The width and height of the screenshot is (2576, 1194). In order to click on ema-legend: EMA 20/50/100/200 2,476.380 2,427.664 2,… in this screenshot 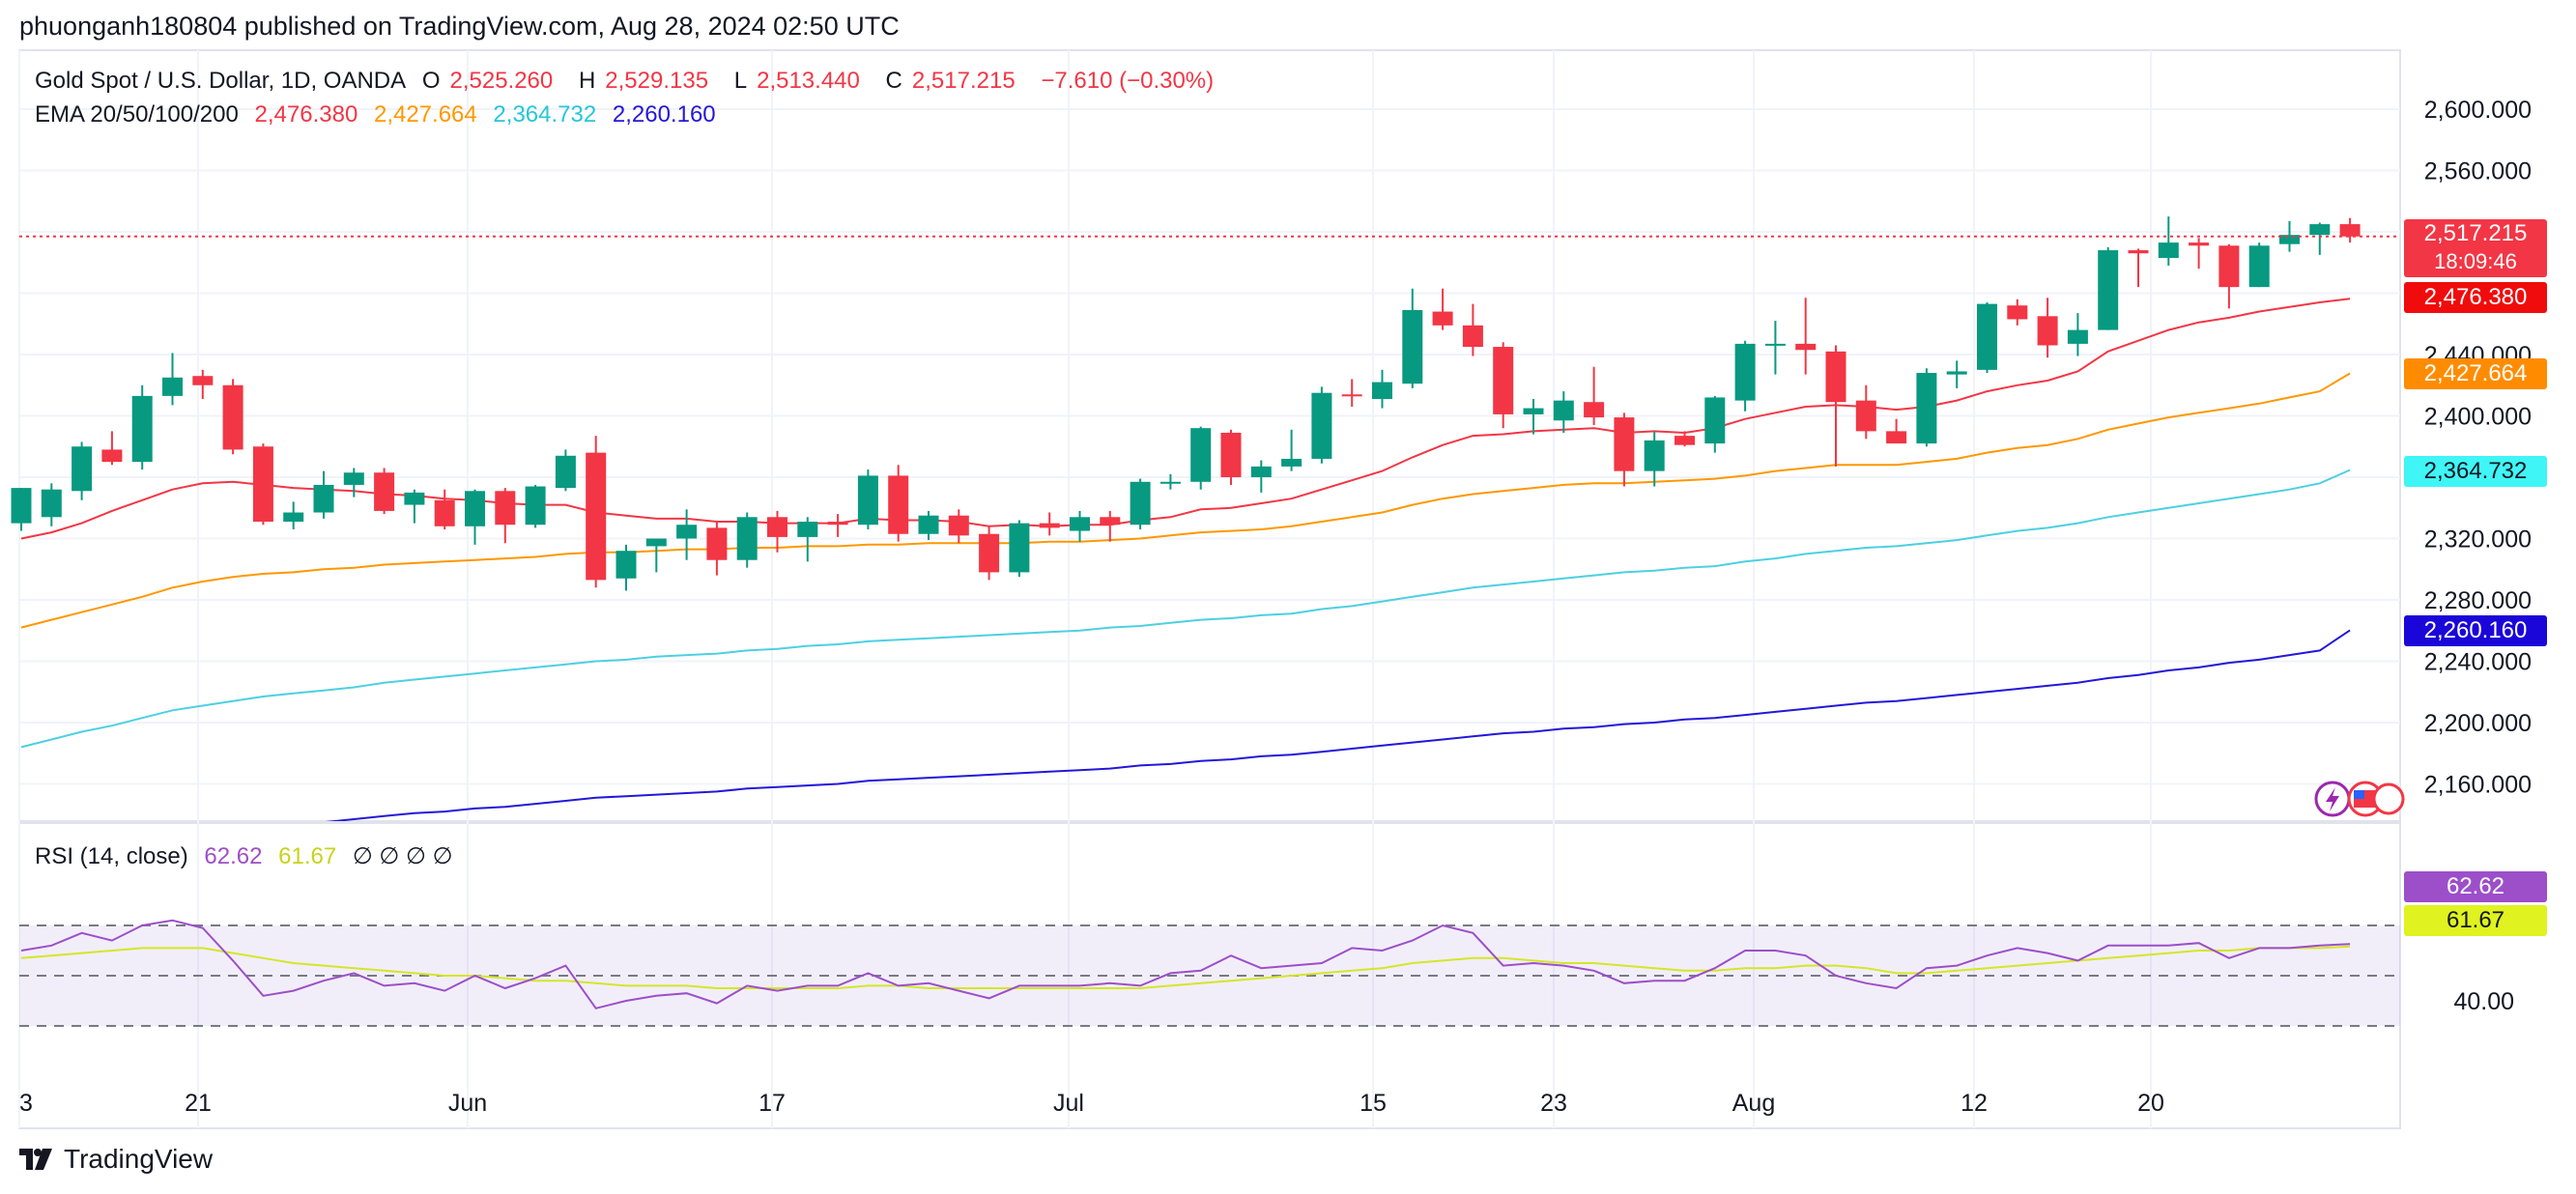, I will do `click(381, 114)`.